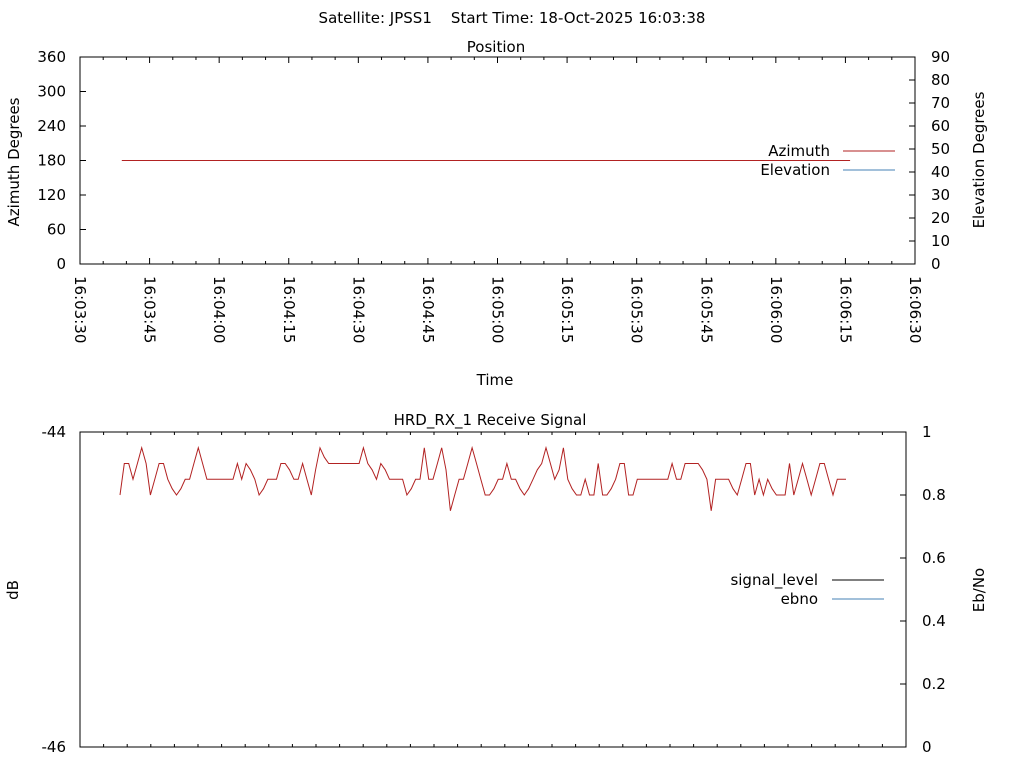  What do you see at coordinates (795, 170) in the screenshot?
I see `legend-label-elevation: Elevation` at bounding box center [795, 170].